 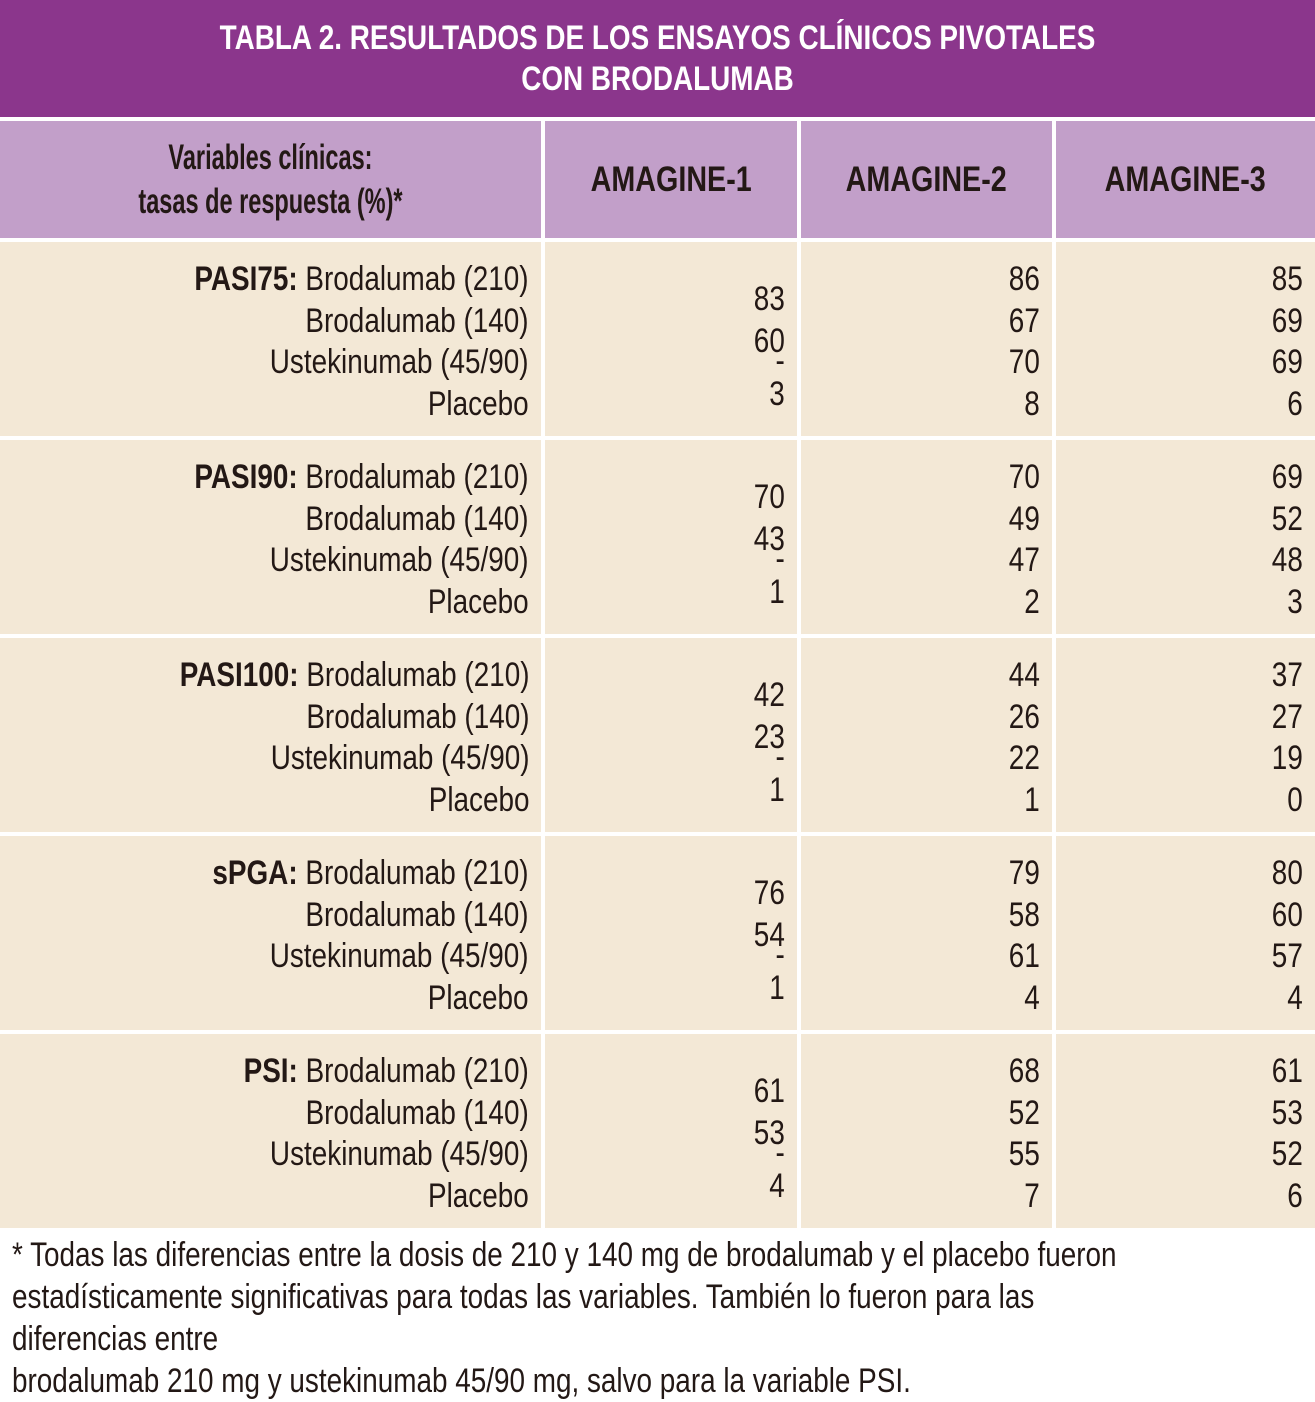 I want to click on amagine-3-cell: 61 53 52 6, so click(x=1185, y=1131).